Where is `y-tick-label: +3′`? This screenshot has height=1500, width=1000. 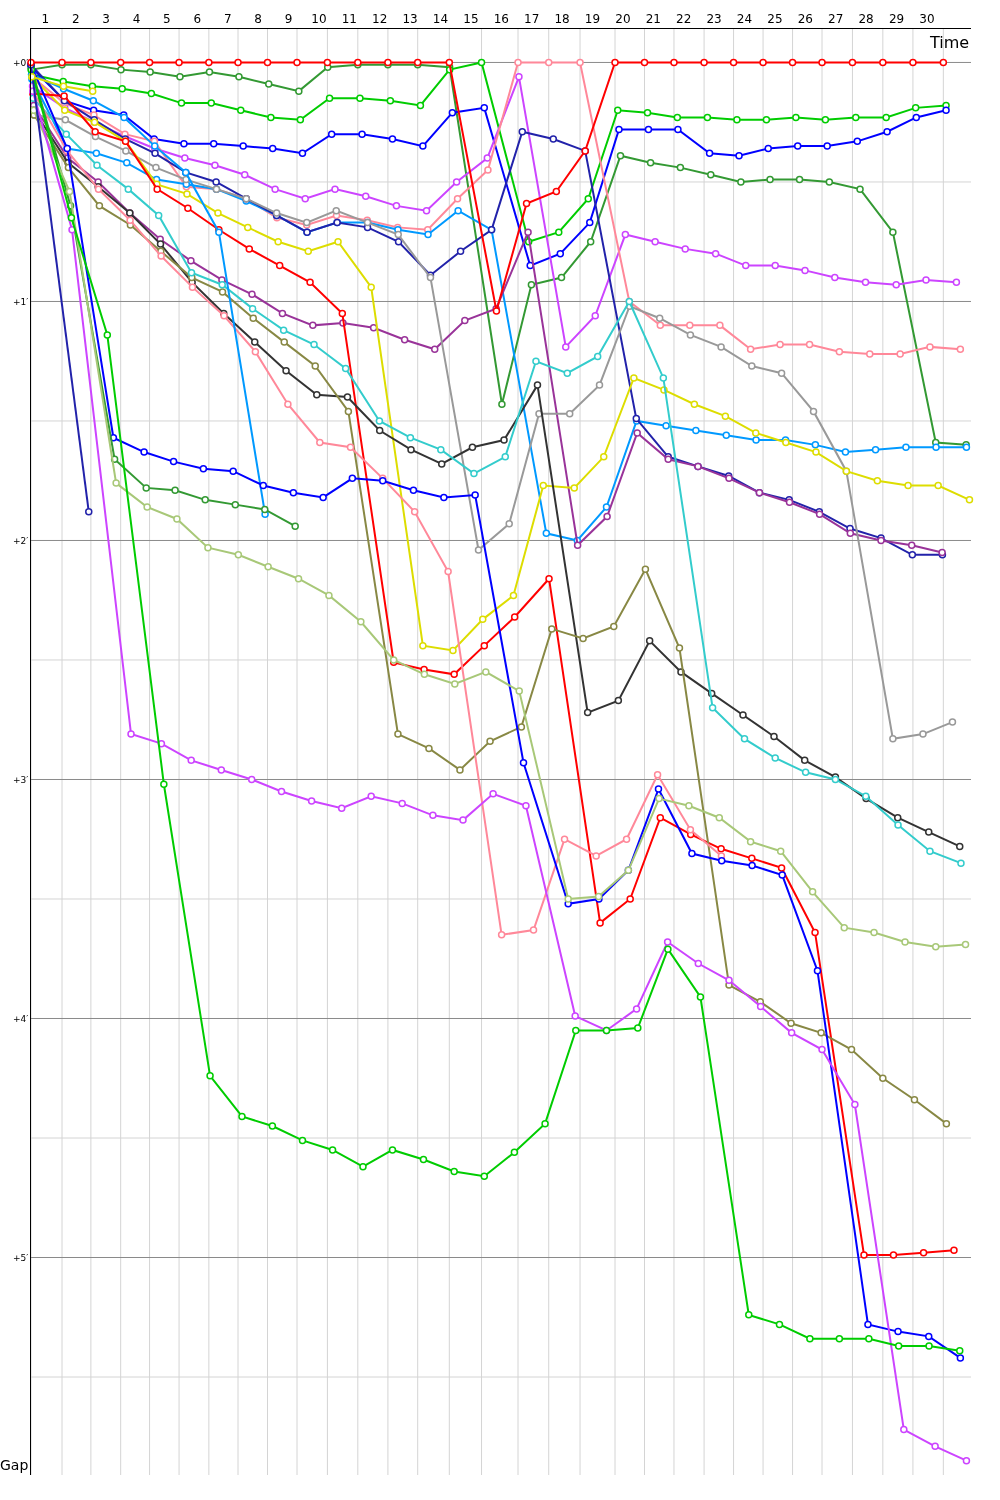
y-tick-label: +3′ is located at coordinates (20, 779).